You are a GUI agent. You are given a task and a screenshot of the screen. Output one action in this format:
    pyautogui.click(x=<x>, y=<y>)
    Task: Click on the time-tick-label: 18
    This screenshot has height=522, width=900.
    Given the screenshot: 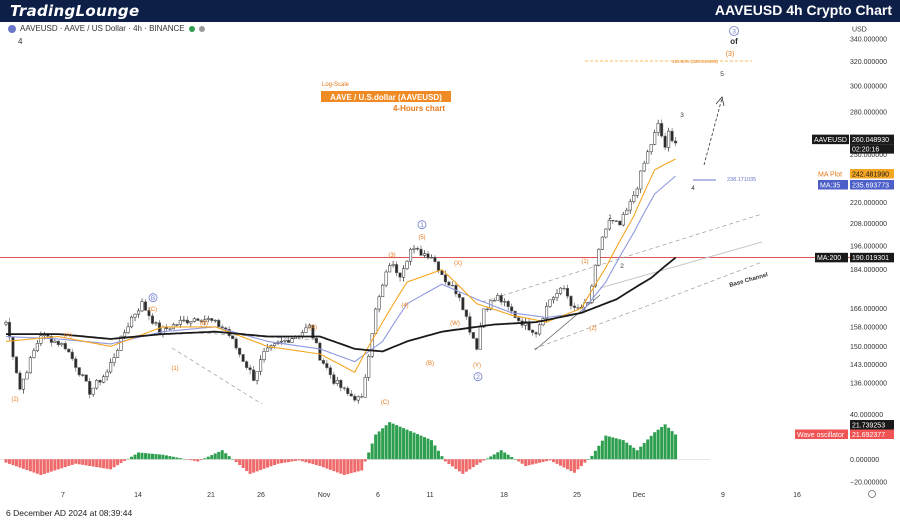 What is the action you would take?
    pyautogui.click(x=504, y=495)
    